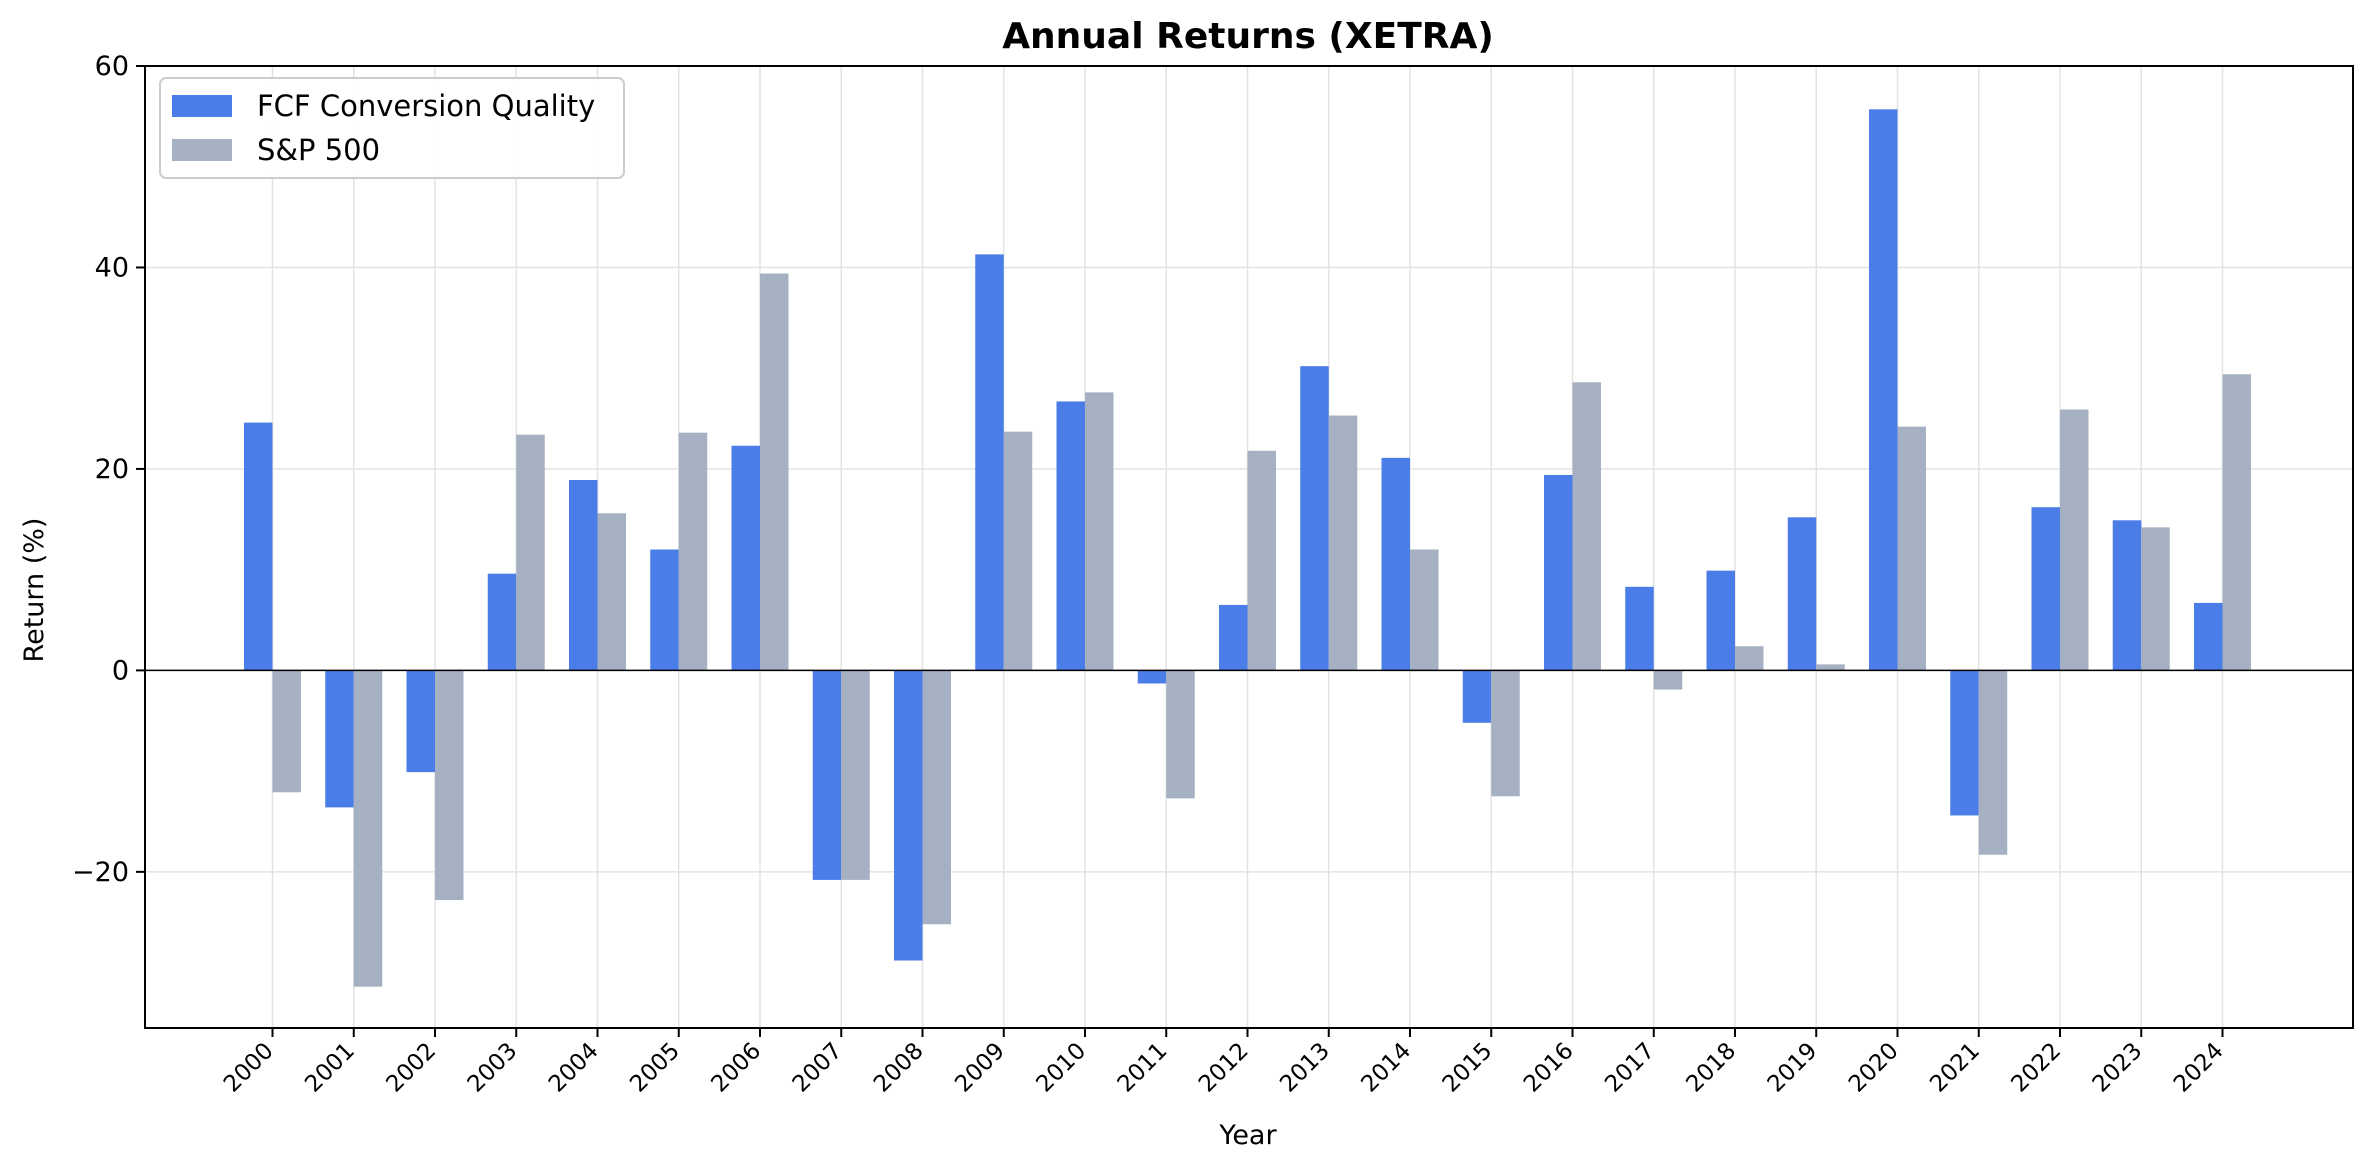  Describe the element at coordinates (1993, 762) in the screenshot. I see `bar-sp500-2021` at that location.